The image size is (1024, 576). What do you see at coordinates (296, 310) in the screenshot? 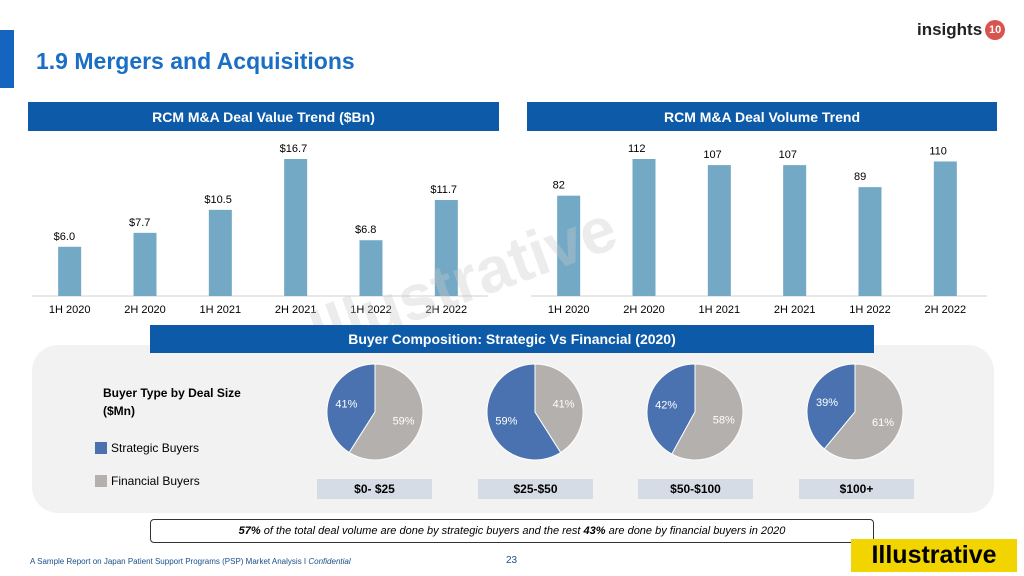
I see `value-tick-label: 2H 2021` at bounding box center [296, 310].